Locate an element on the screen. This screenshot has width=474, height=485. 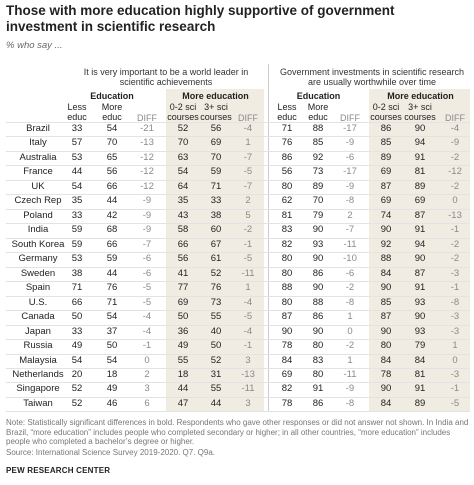
table-cell: -10 is located at coordinates (350, 259).